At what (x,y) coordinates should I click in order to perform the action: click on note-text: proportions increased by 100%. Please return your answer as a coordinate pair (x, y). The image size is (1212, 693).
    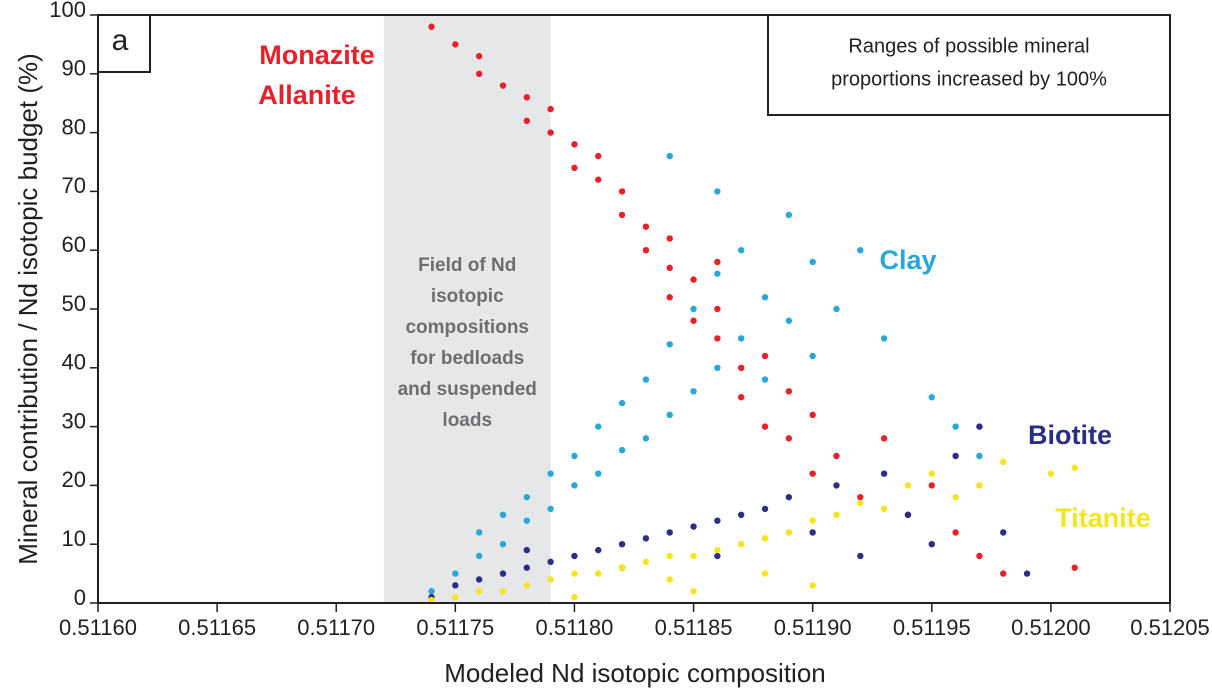
    Looking at the image, I should click on (969, 79).